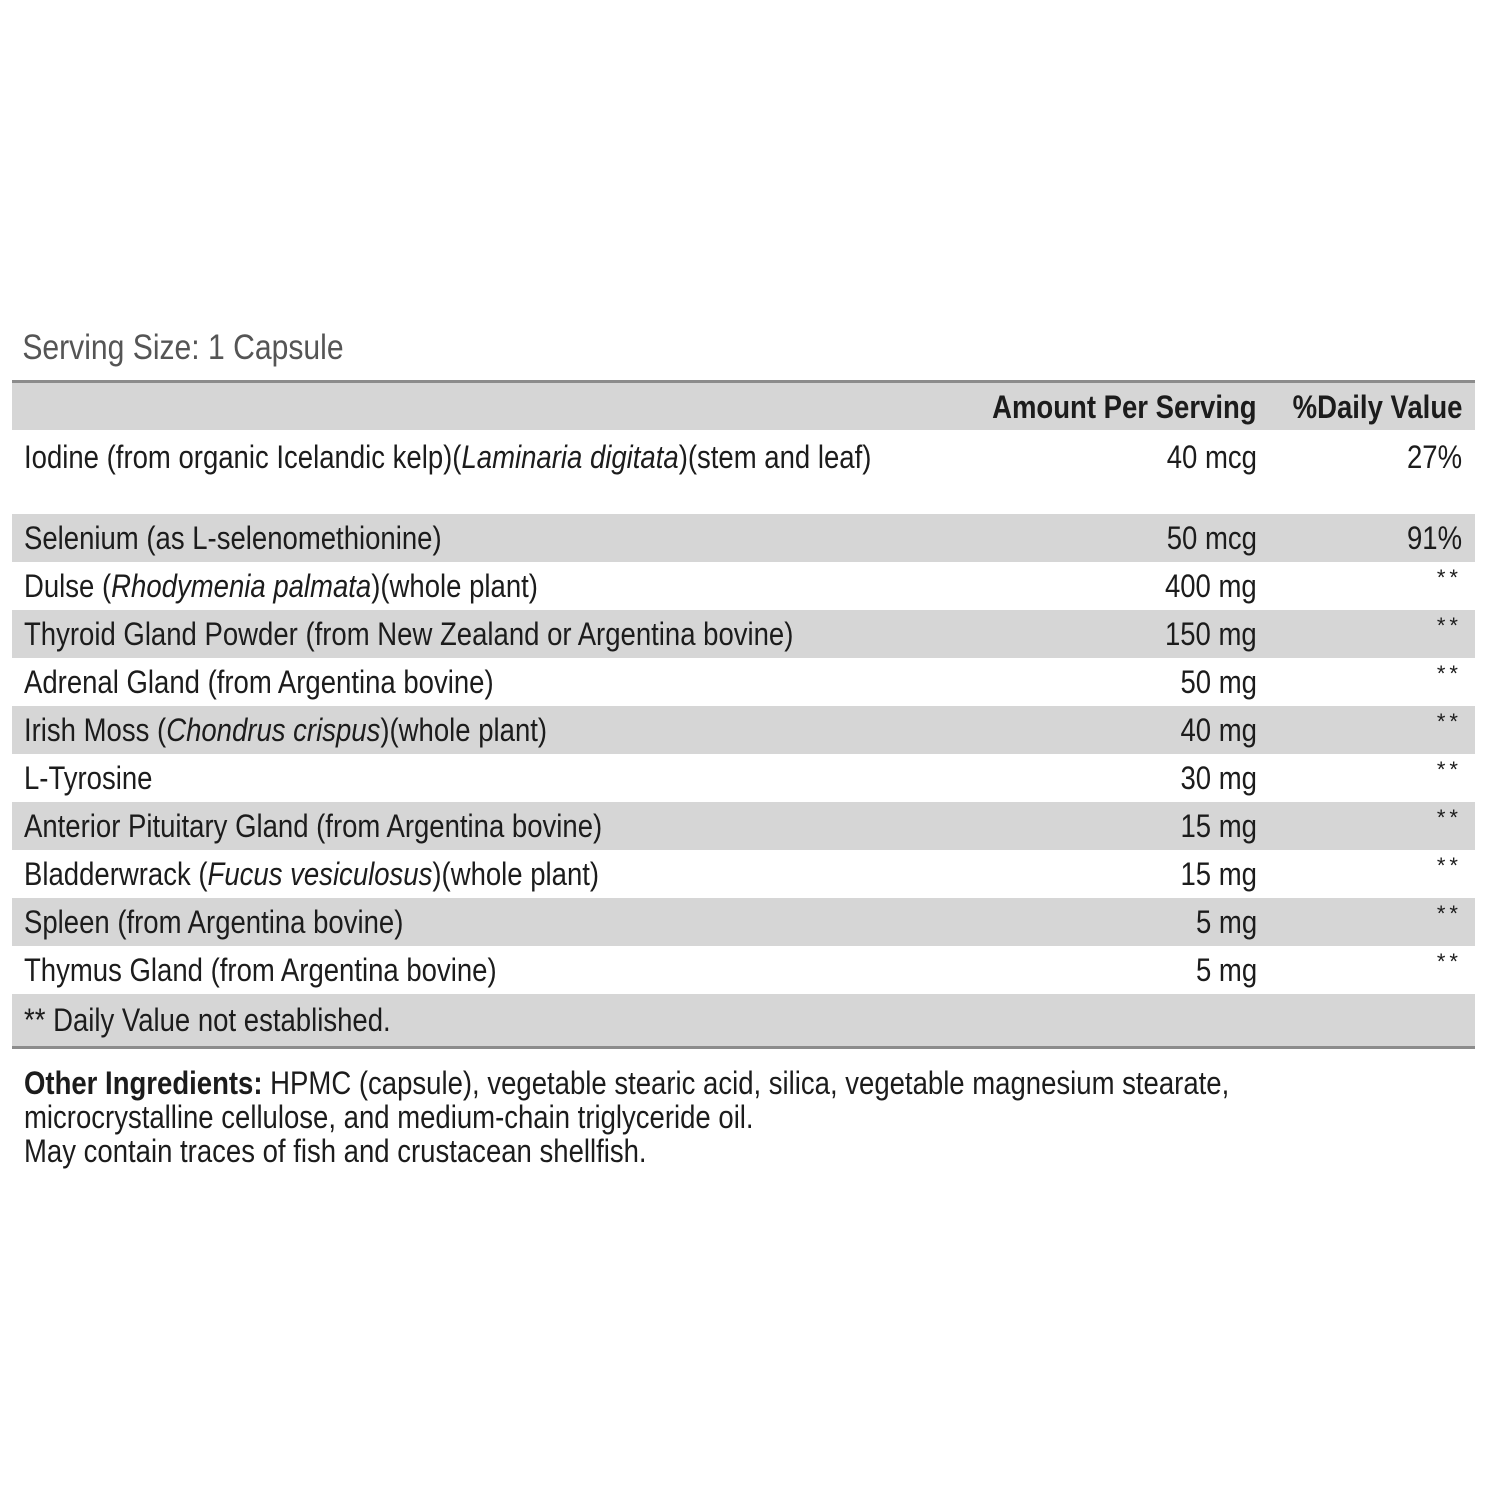  What do you see at coordinates (1124, 406) in the screenshot?
I see `header-amount: Amount Per Serving` at bounding box center [1124, 406].